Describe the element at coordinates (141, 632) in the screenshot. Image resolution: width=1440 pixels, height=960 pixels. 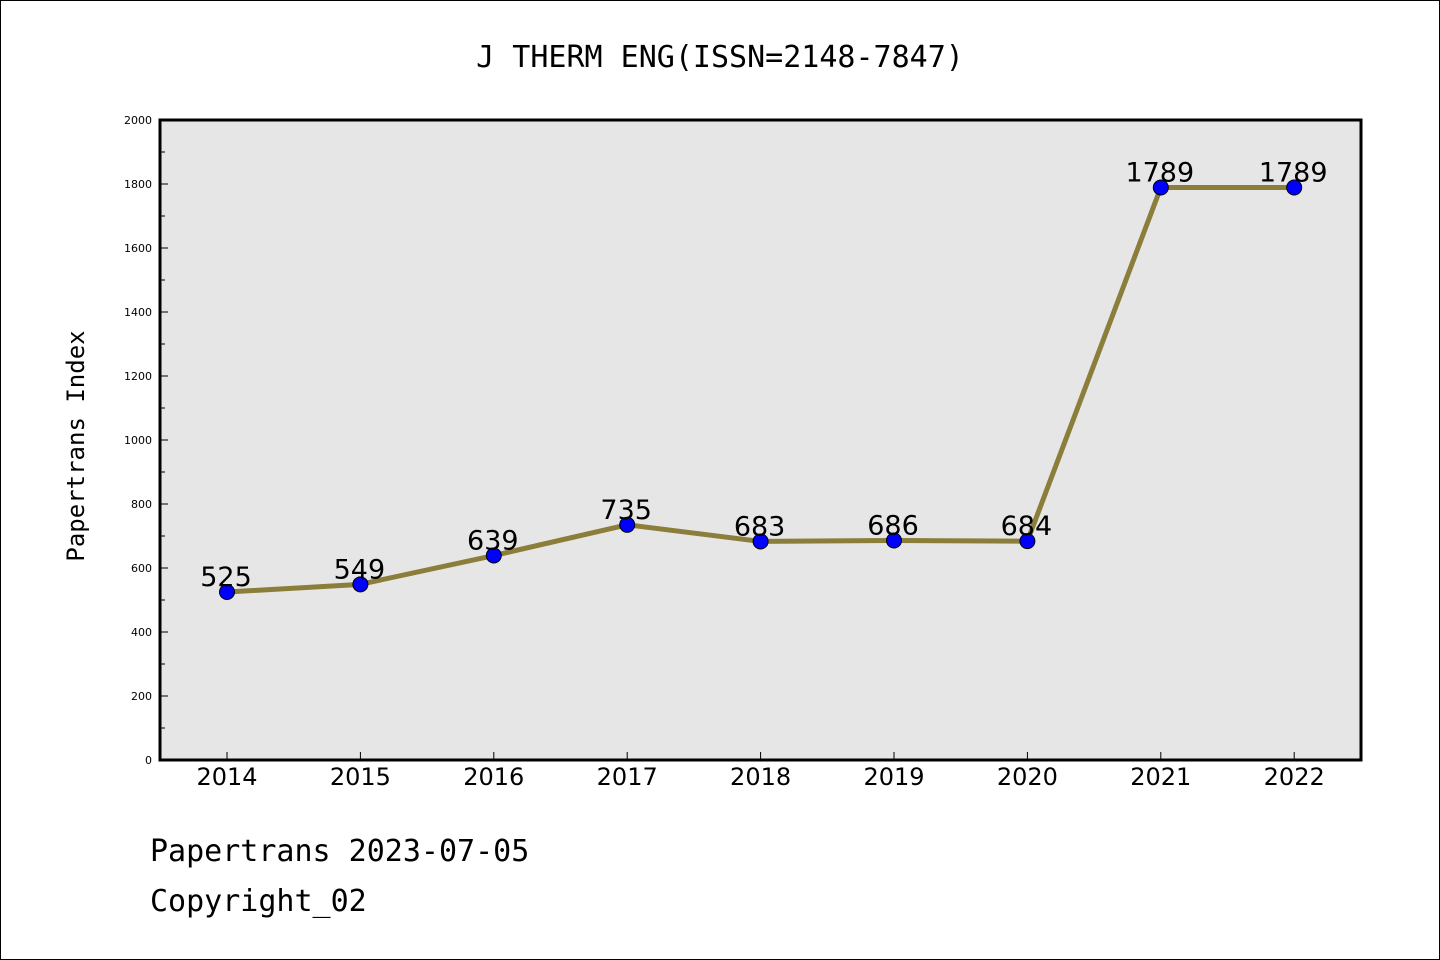
I see `y-tick-label: 400` at that location.